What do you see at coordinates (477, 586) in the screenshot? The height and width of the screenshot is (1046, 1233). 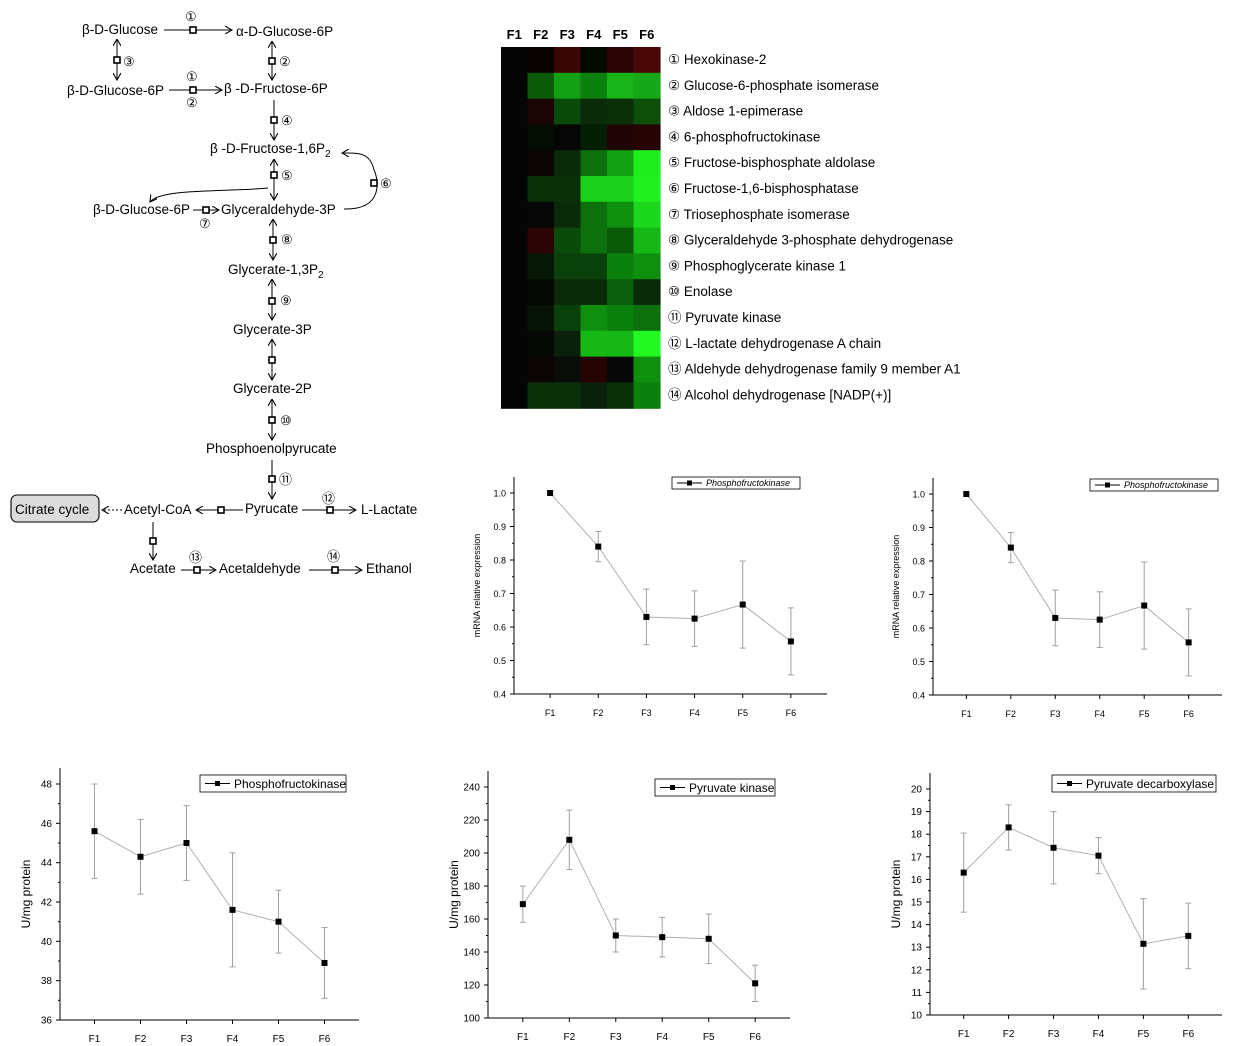 I see `y-axis-label: mRNA relative expression` at bounding box center [477, 586].